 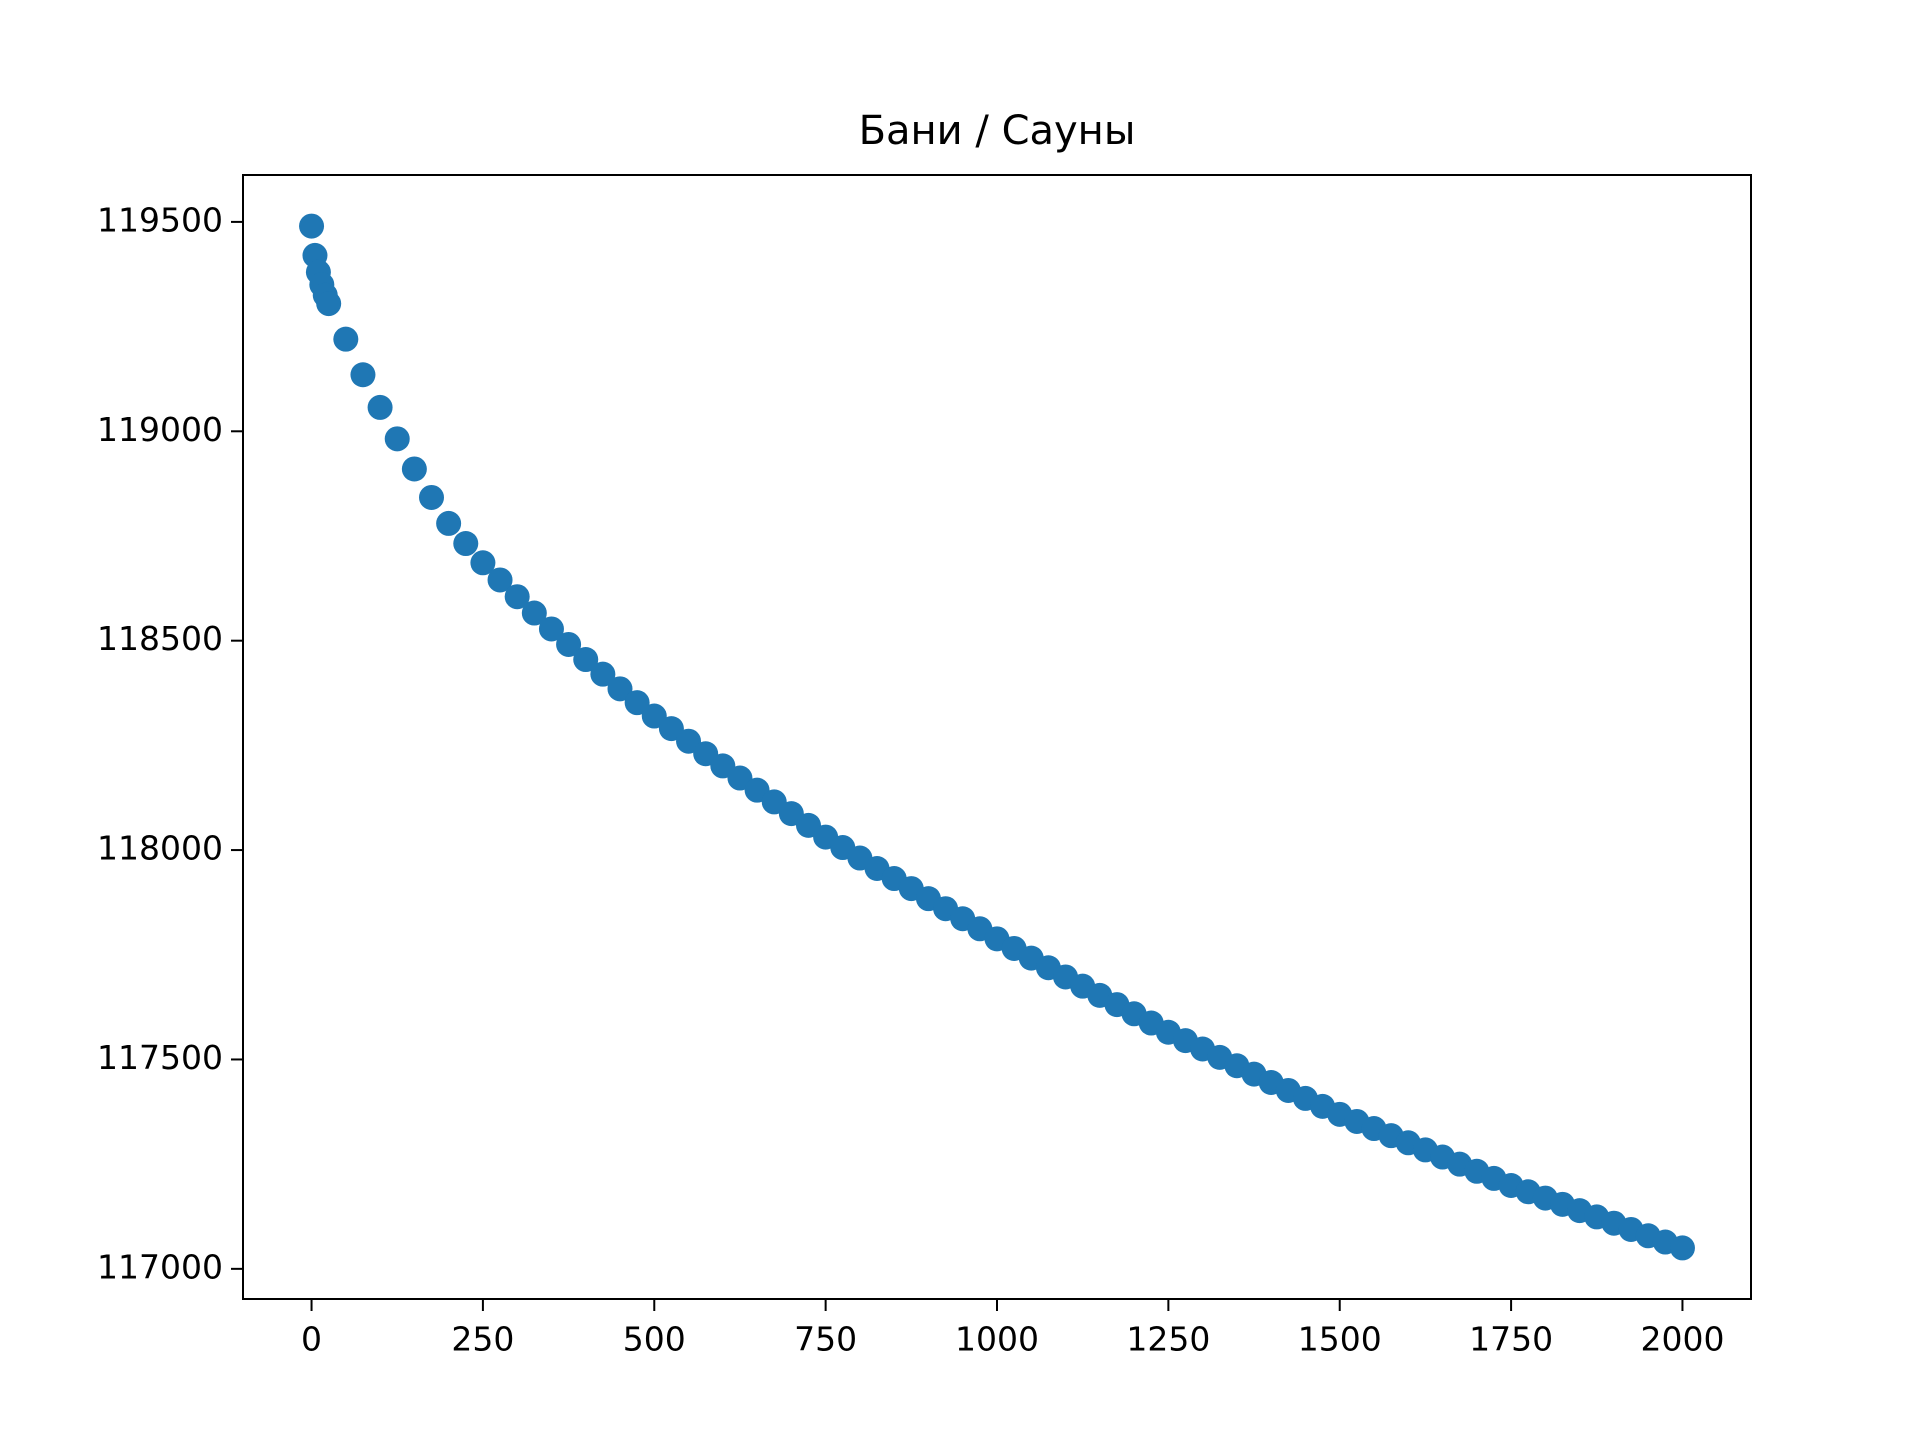 What do you see at coordinates (1168, 1339) in the screenshot?
I see `x-tick-label: 1250` at bounding box center [1168, 1339].